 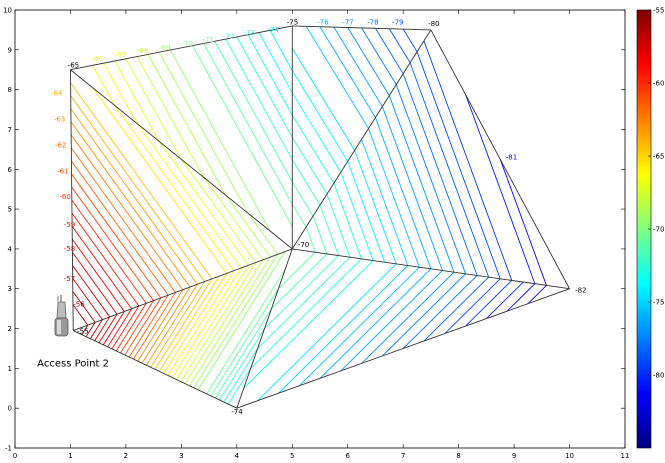 I want to click on contour-label: -56, so click(x=79, y=305).